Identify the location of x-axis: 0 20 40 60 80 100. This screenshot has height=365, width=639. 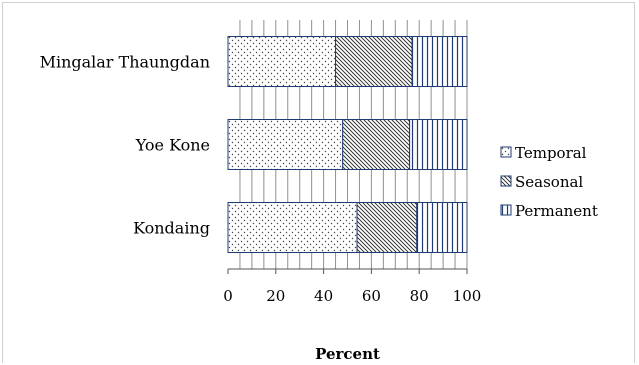
(352, 286).